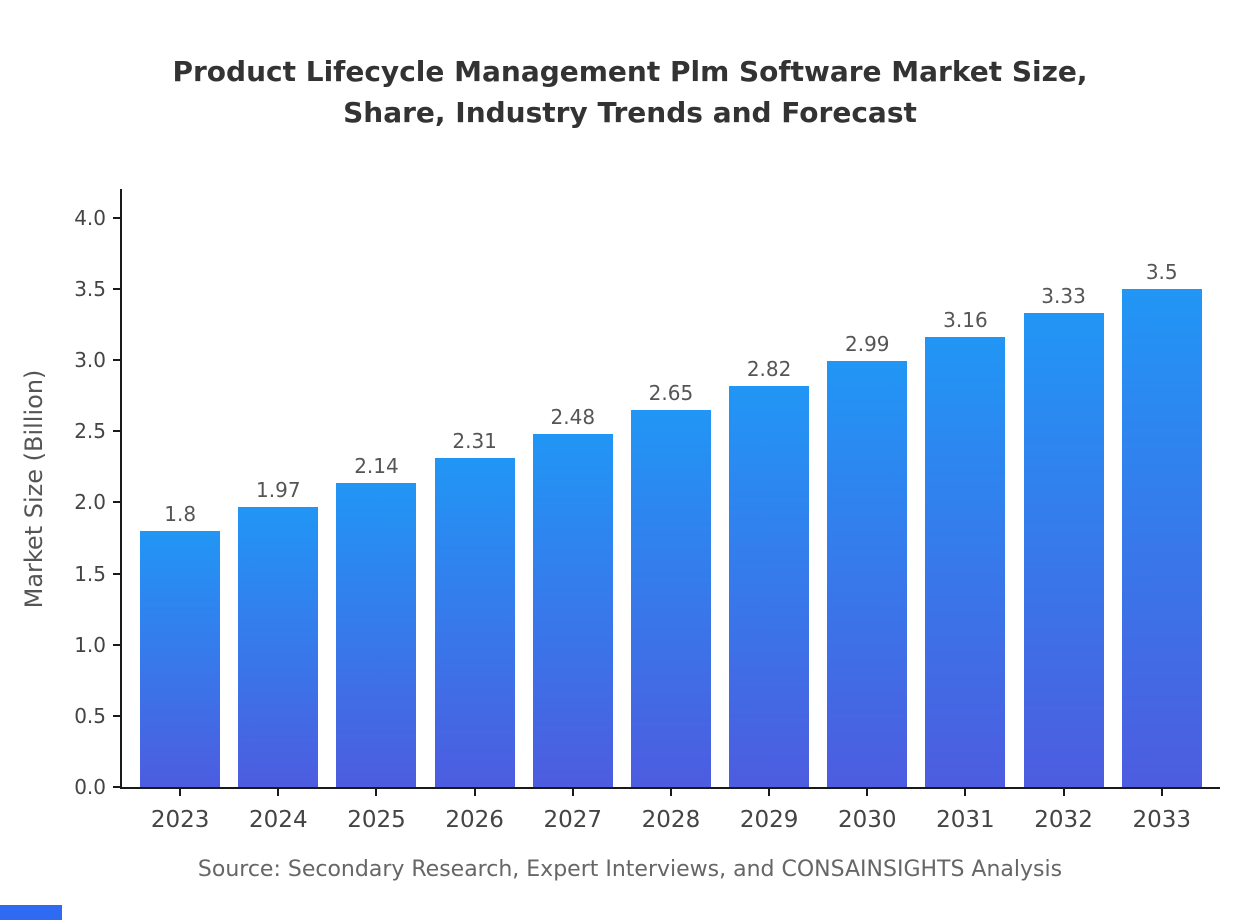 The image size is (1260, 920). What do you see at coordinates (278, 489) in the screenshot?
I see `bar-value-label: 1.97` at bounding box center [278, 489].